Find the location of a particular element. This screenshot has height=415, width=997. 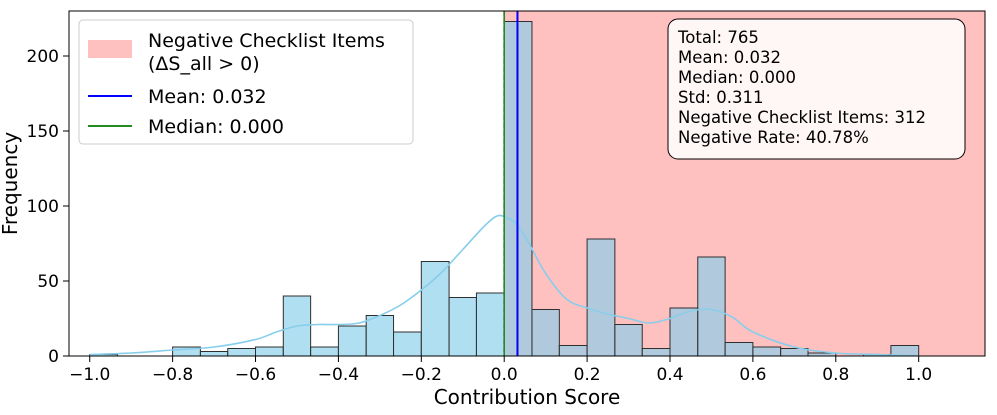

y-axis-label: Frequency is located at coordinates (11, 183).